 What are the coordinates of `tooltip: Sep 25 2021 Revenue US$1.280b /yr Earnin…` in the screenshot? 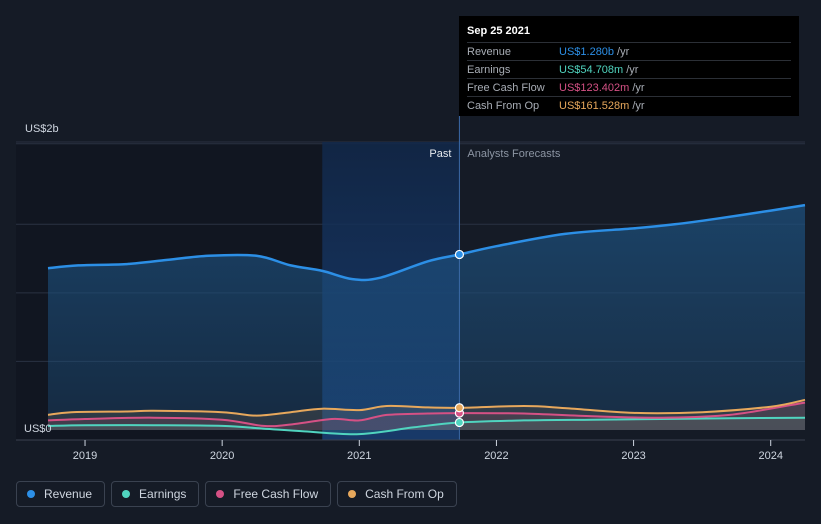 It's located at (629, 66).